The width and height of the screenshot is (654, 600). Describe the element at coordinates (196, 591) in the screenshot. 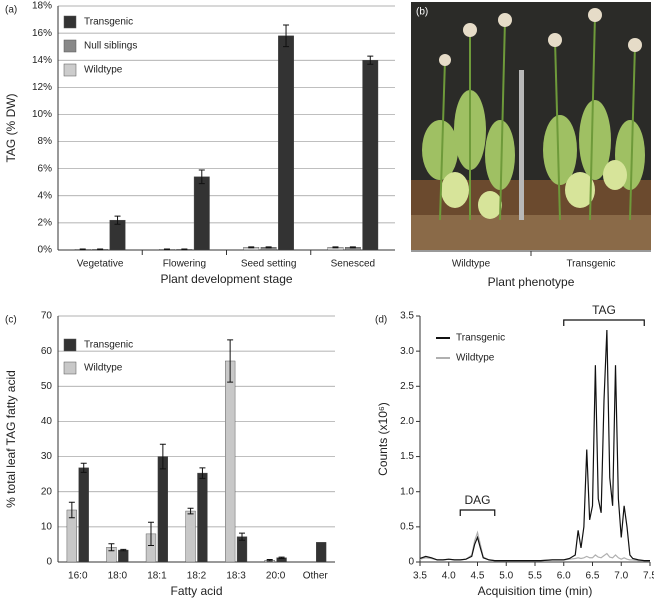

I see `x-axis-label: Fatty acid` at that location.